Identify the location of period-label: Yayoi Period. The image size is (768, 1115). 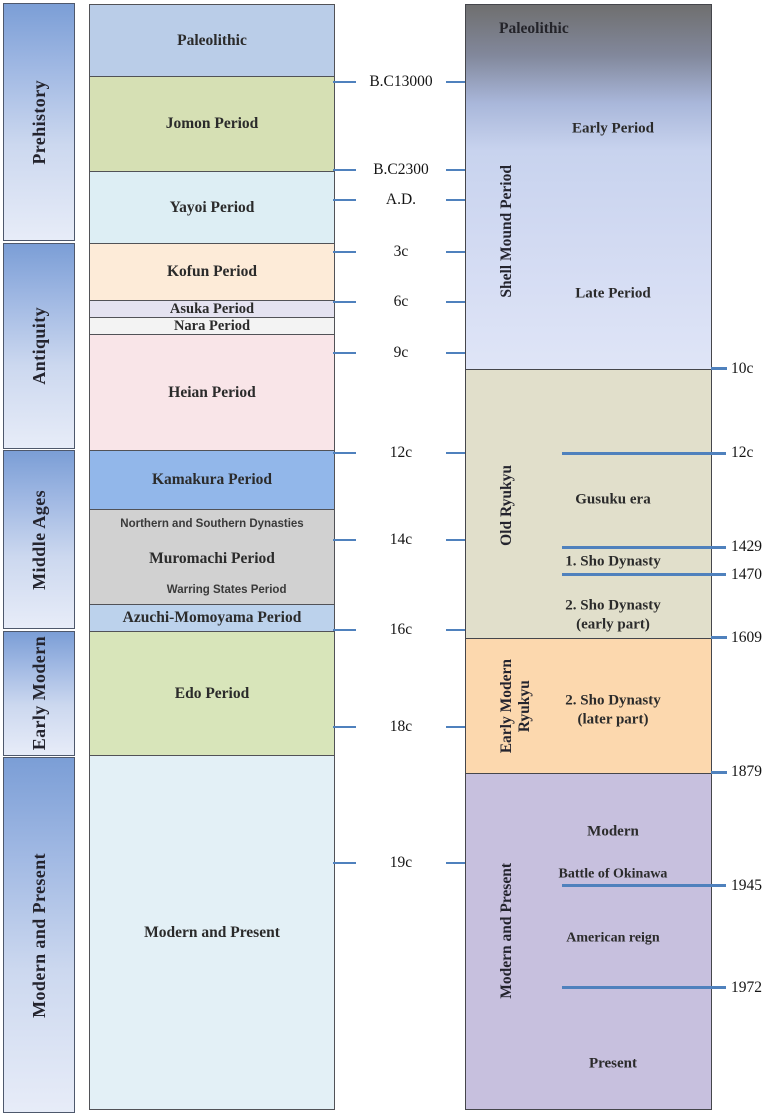
(212, 207).